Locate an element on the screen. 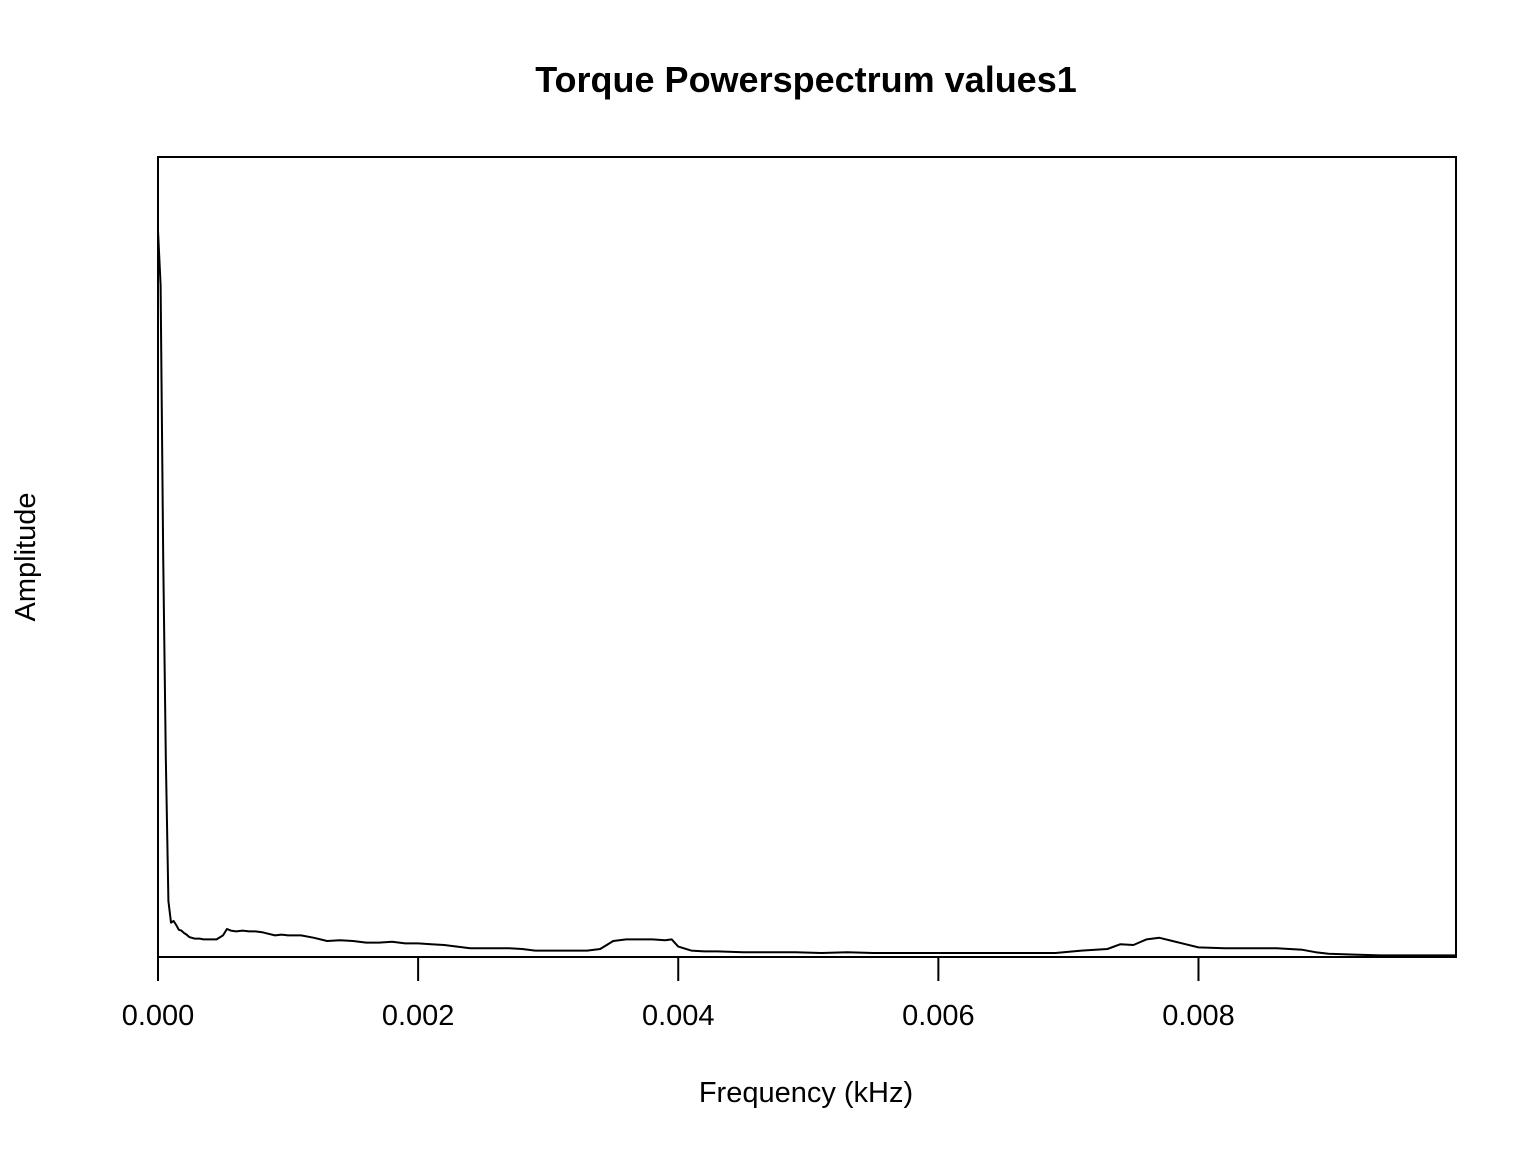 The image size is (1536, 1152). x-axis: 0.000 0.002 0.004 0.006 0.008 is located at coordinates (678, 994).